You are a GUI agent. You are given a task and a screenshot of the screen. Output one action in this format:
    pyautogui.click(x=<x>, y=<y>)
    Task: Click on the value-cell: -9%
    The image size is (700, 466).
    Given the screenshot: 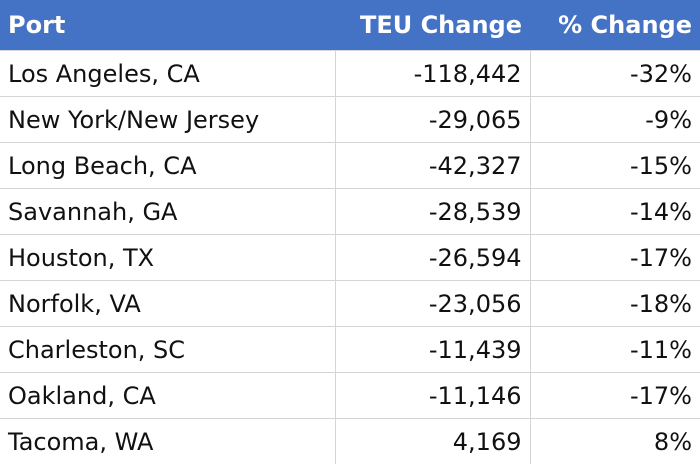 What is the action you would take?
    pyautogui.click(x=614, y=119)
    